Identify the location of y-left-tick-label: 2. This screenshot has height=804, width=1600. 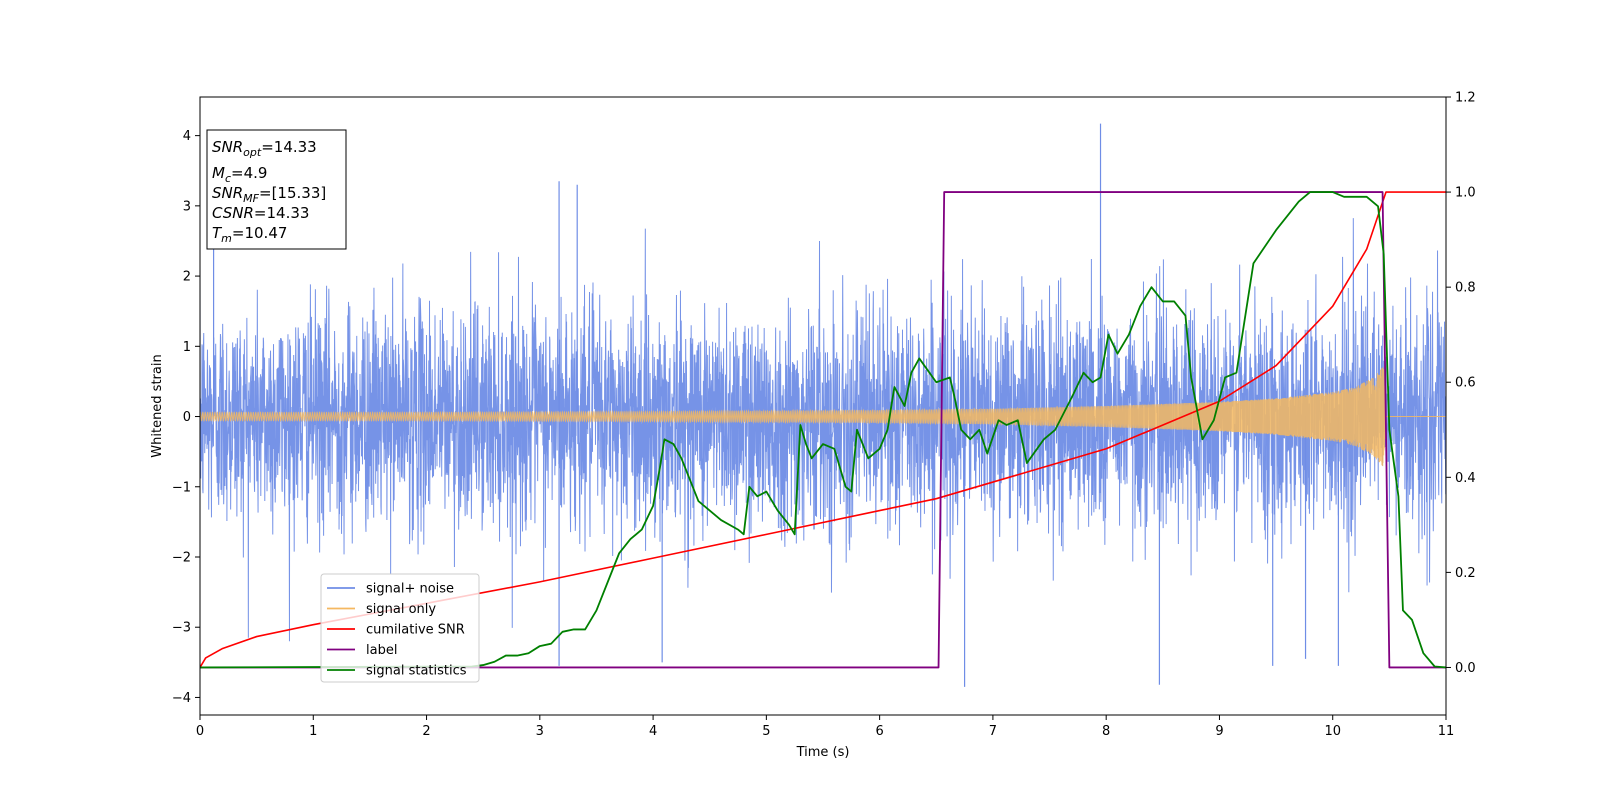
(187, 277).